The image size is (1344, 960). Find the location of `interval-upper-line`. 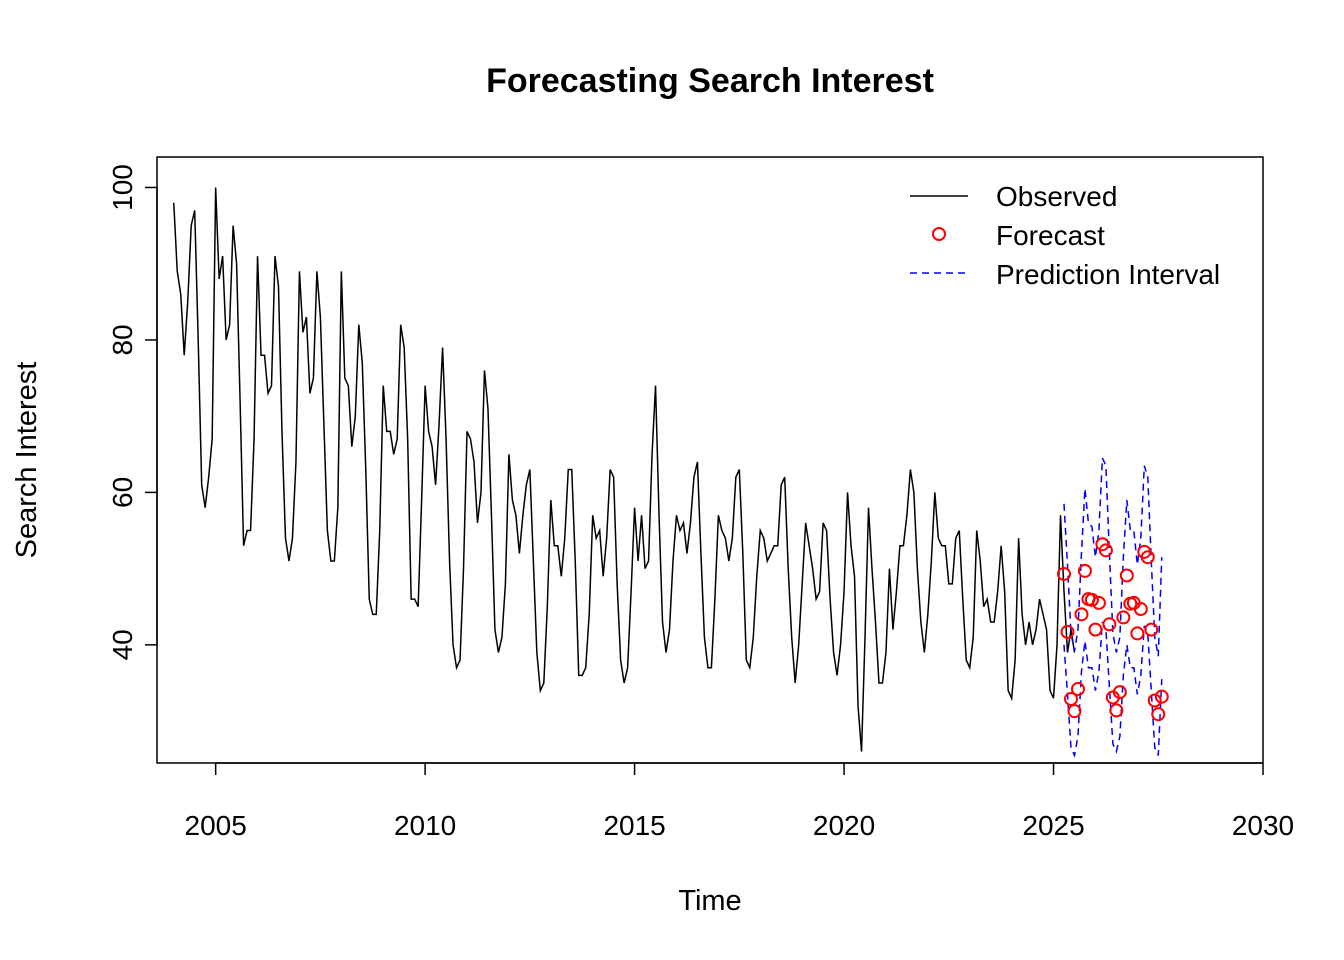

interval-upper-line is located at coordinates (1113, 557).